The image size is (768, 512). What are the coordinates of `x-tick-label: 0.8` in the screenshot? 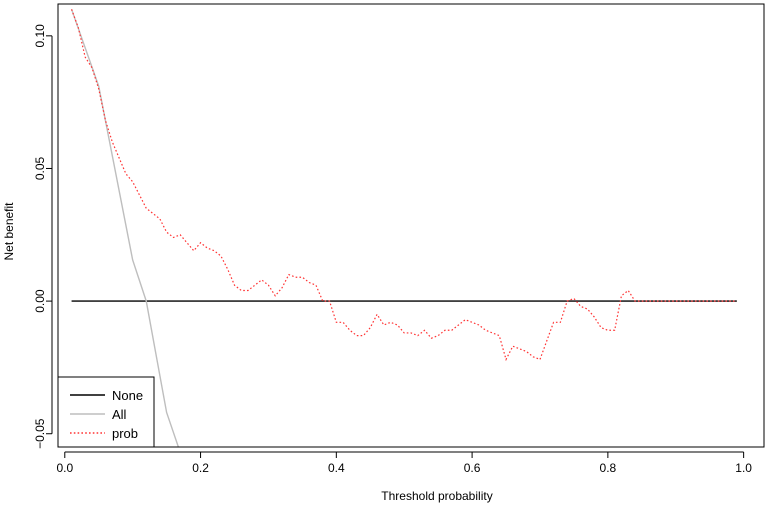 It's located at (608, 468).